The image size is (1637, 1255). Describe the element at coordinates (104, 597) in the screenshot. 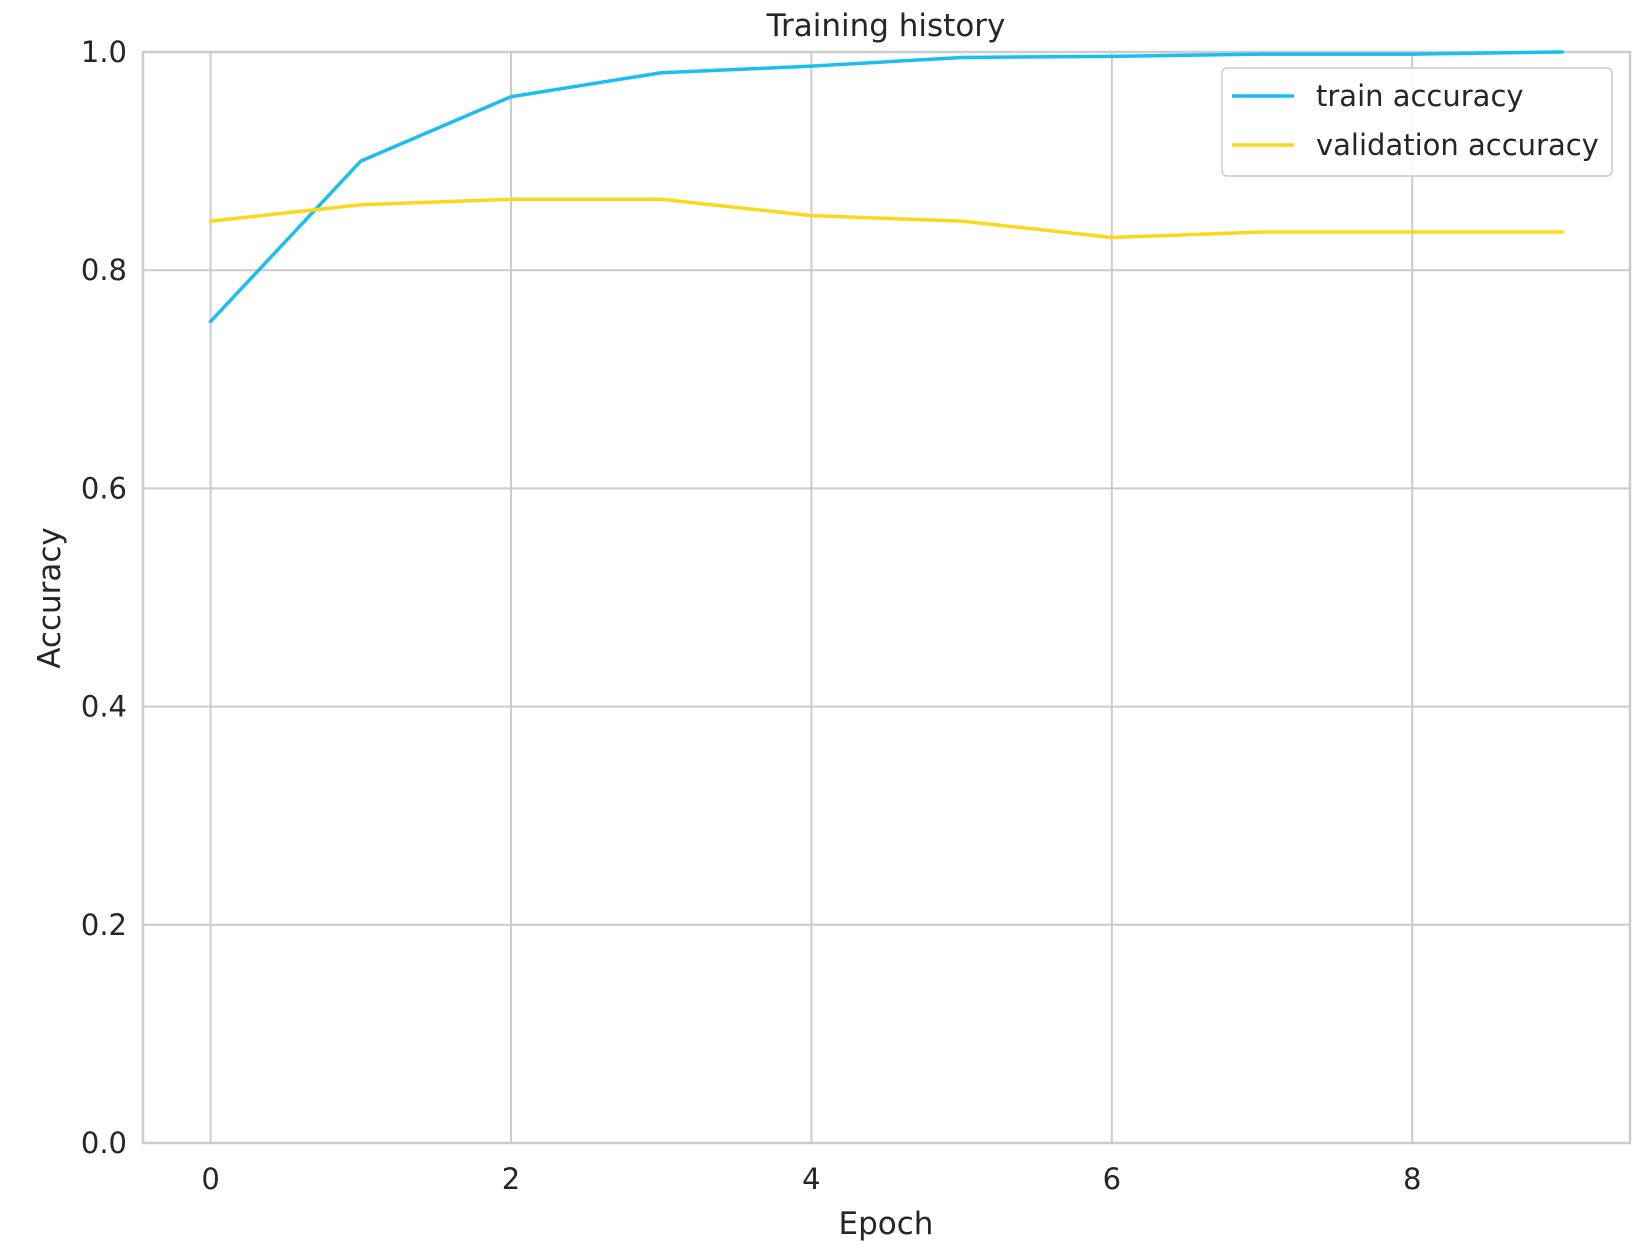

I see `y-tick-labels: 0.0 0.2 0.4 0.6 0.8 1.0` at that location.